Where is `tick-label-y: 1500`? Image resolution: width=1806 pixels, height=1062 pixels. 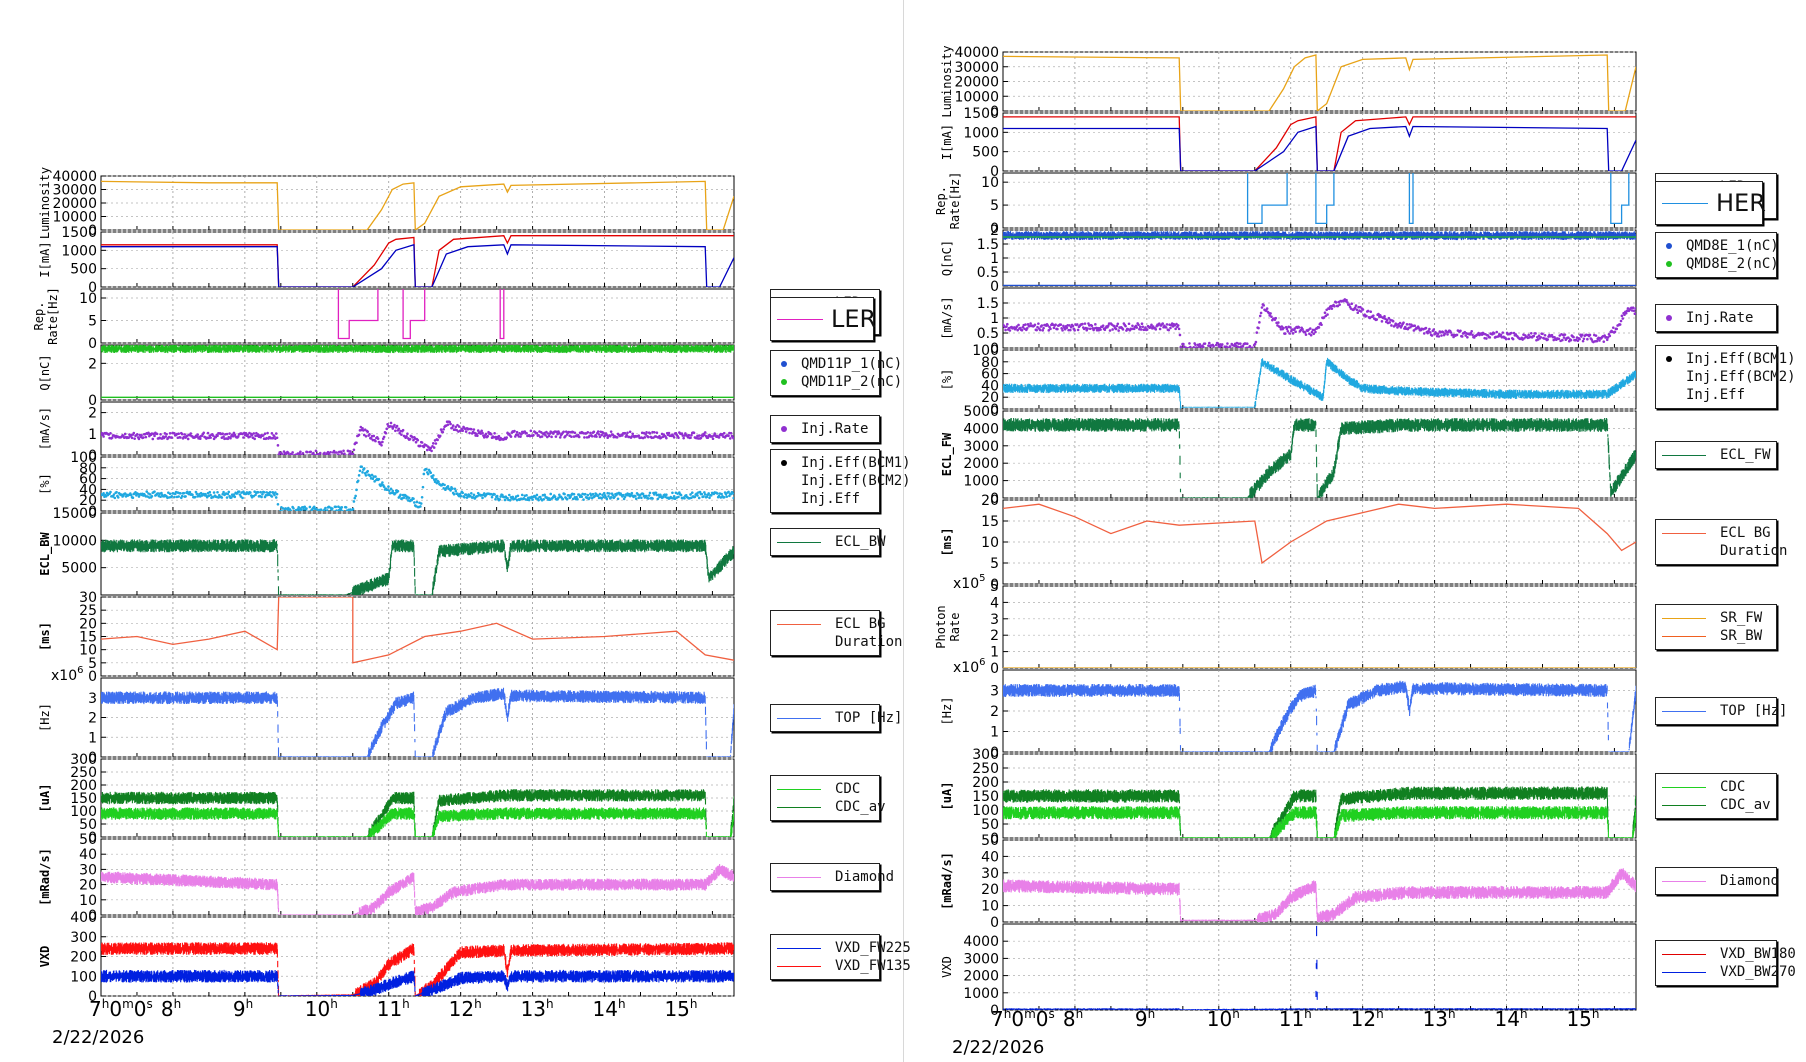
tick-label-y: 1500 is located at coordinates (79, 233).